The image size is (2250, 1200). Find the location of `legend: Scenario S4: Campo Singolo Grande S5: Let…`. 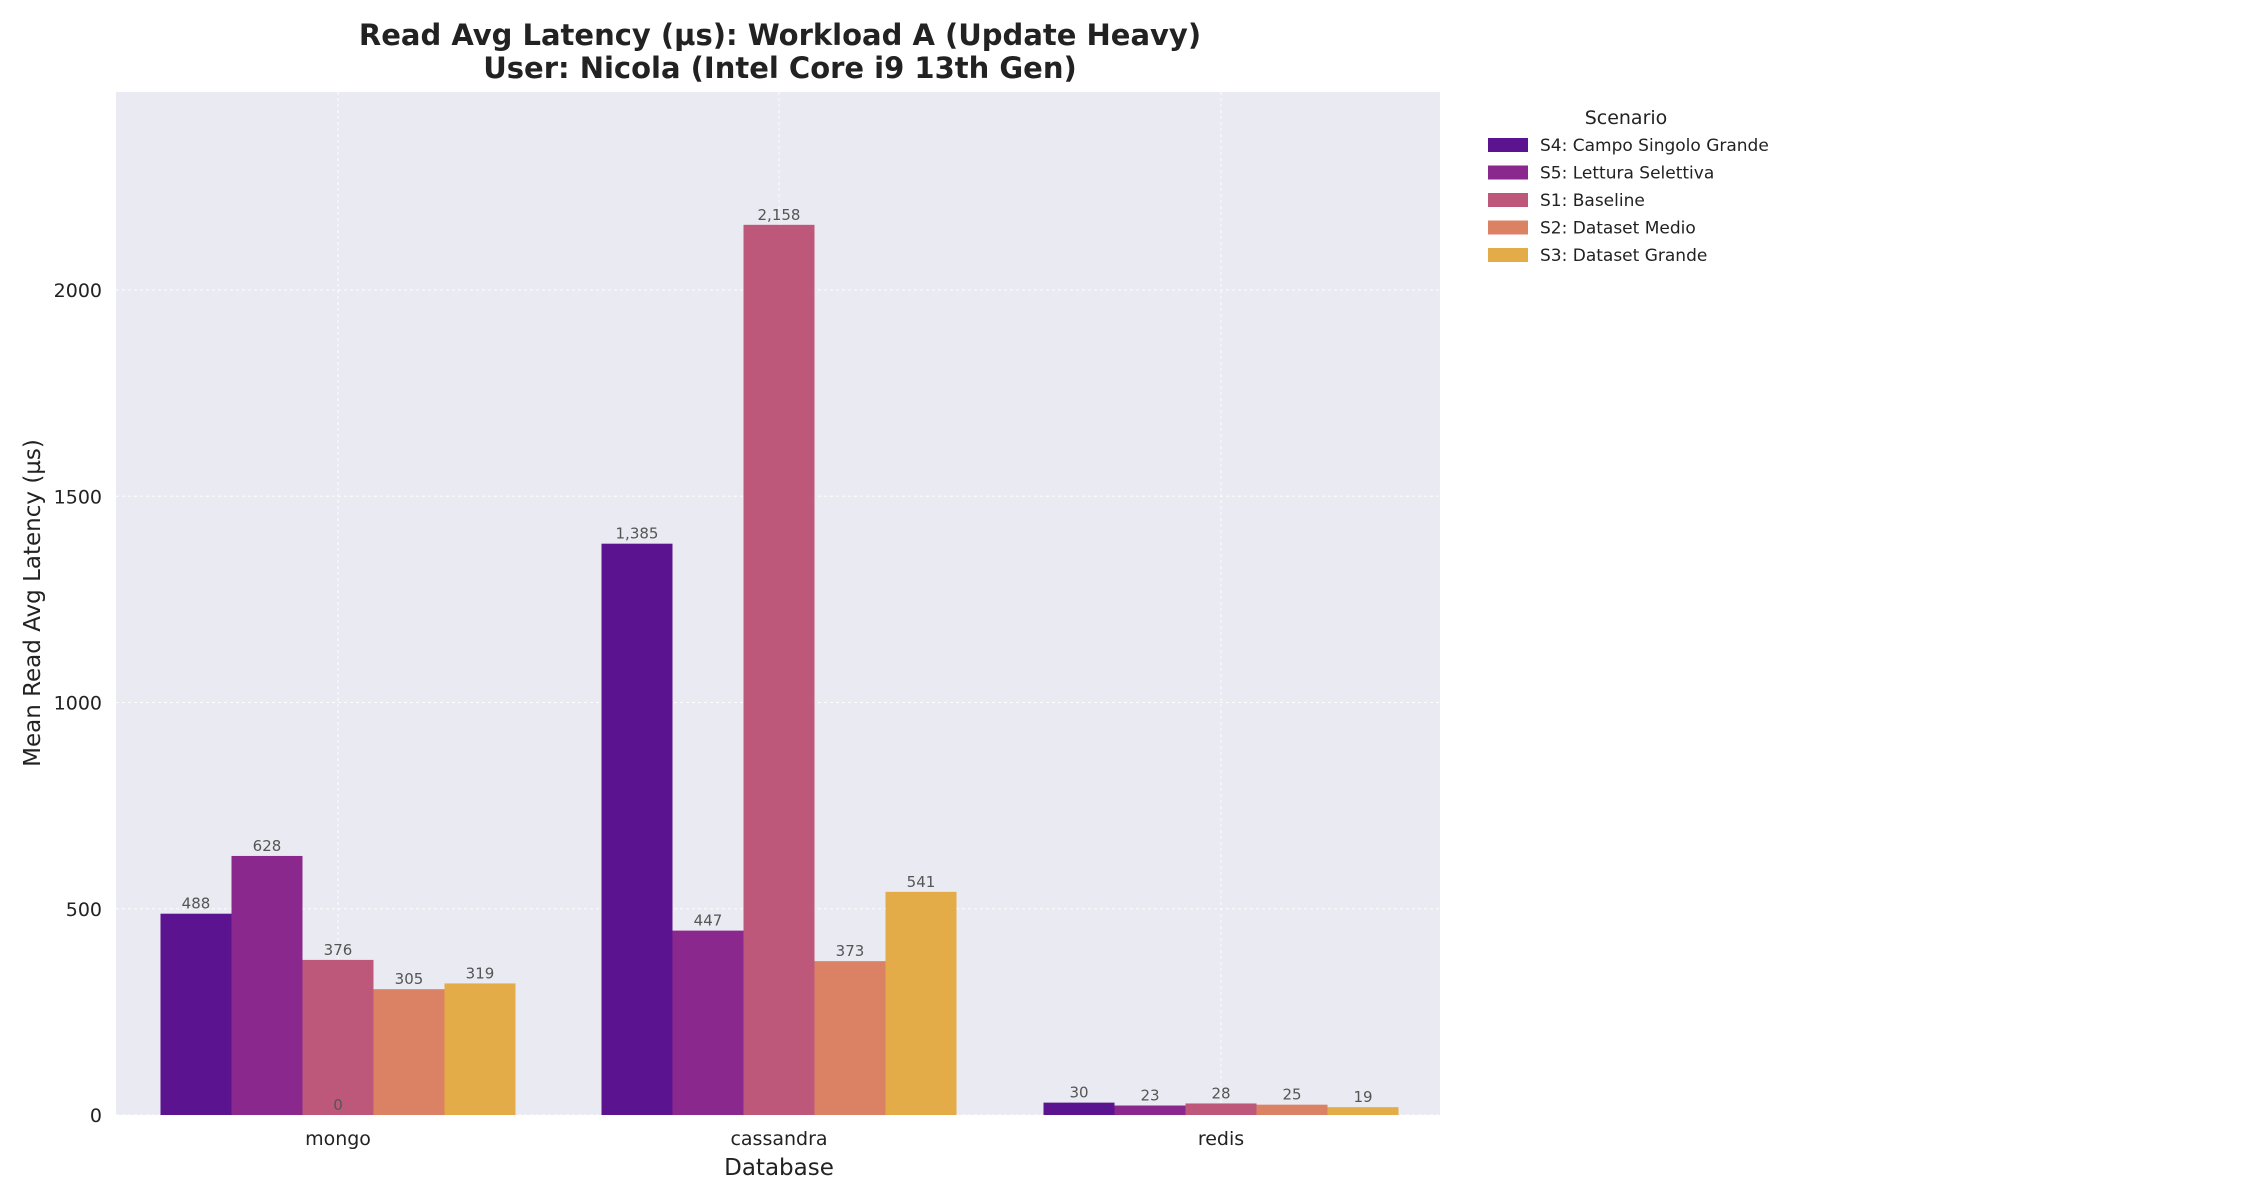

legend: Scenario S4: Campo Singolo Grande S5: Let… is located at coordinates (1628, 186).